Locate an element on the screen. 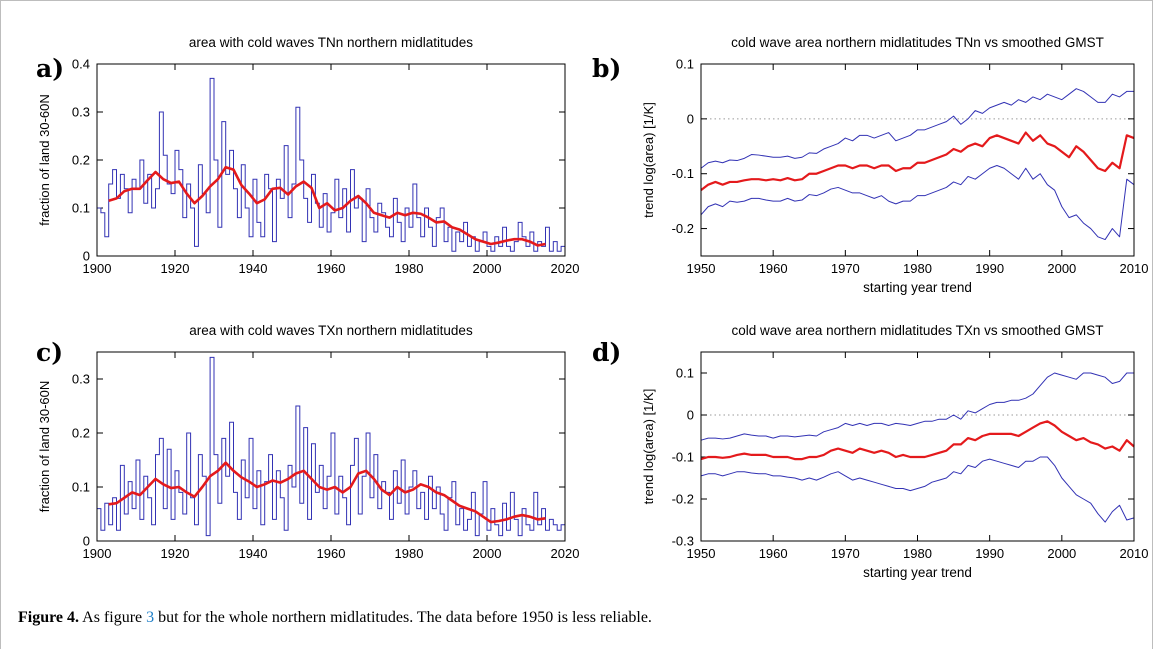 The height and width of the screenshot is (650, 1153). panel-label-d: d) is located at coordinates (607, 352).